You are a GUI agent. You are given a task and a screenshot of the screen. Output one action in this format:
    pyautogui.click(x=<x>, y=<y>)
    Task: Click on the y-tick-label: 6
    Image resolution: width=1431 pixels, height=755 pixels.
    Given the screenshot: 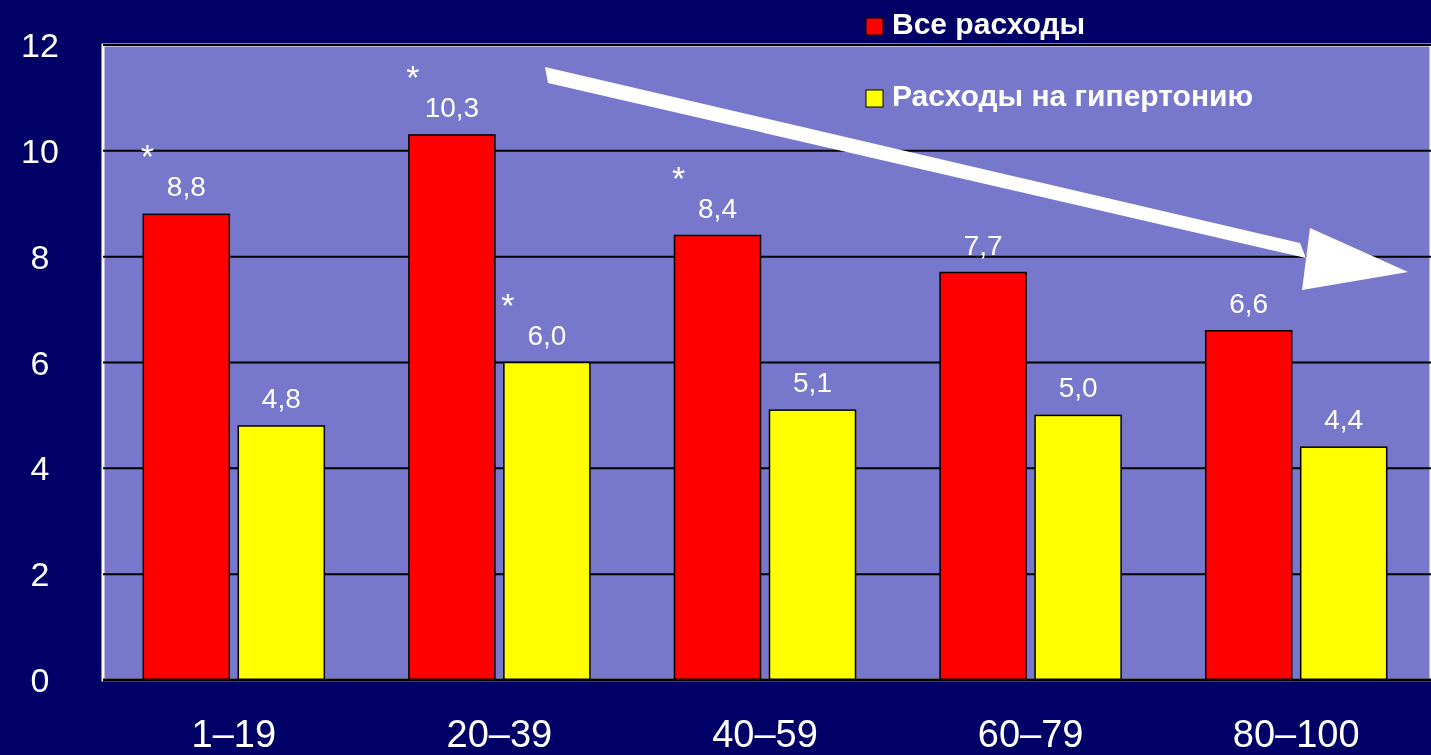 What is the action you would take?
    pyautogui.click(x=40, y=362)
    